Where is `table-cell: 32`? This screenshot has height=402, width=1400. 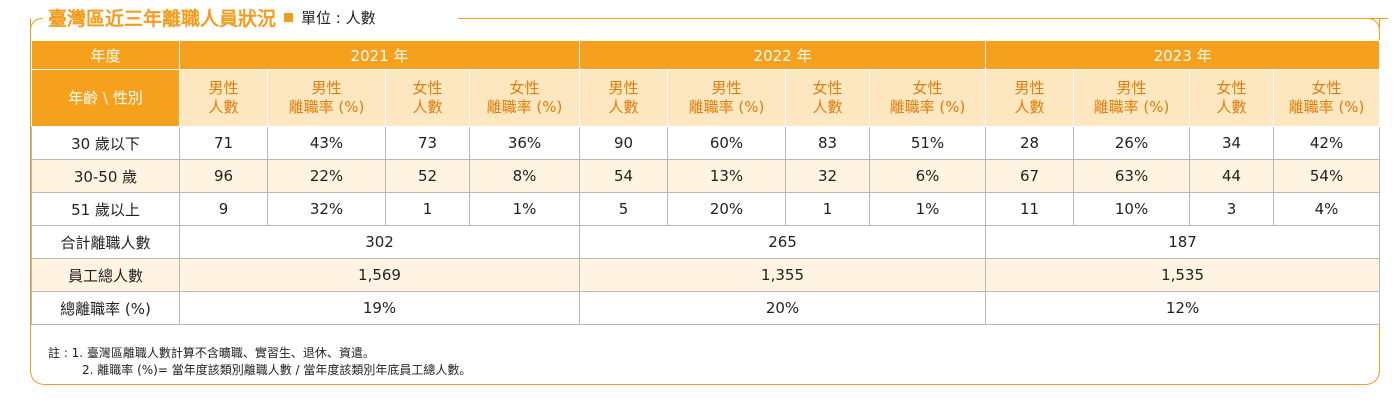 table-cell: 32 is located at coordinates (828, 176).